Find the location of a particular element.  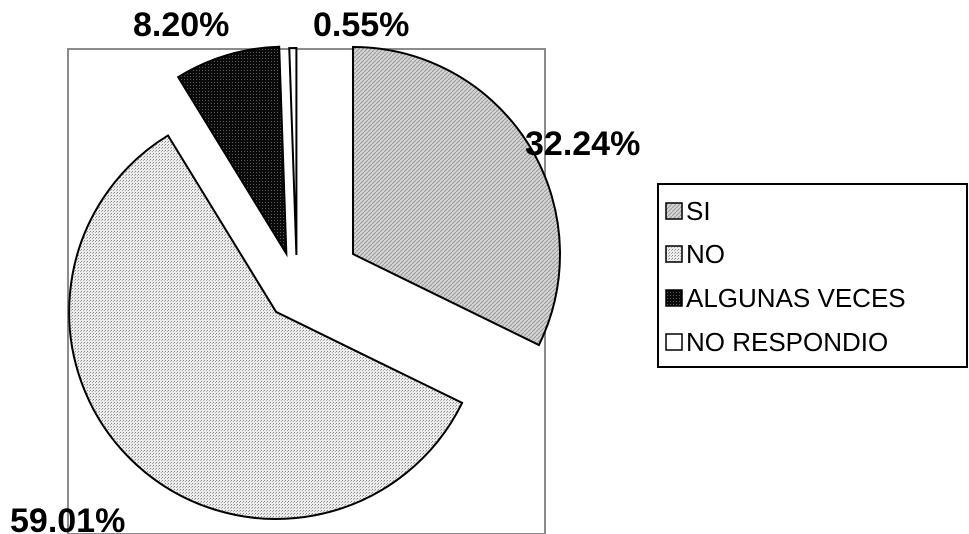

legend-label-no-respondio: NO RESPONDIO is located at coordinates (787, 342).